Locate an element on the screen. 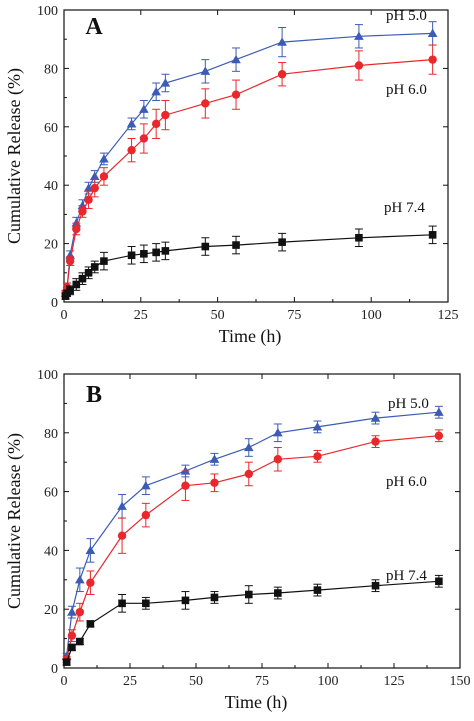  y-axis-label: Cumulative Release (%) is located at coordinates (14, 521).